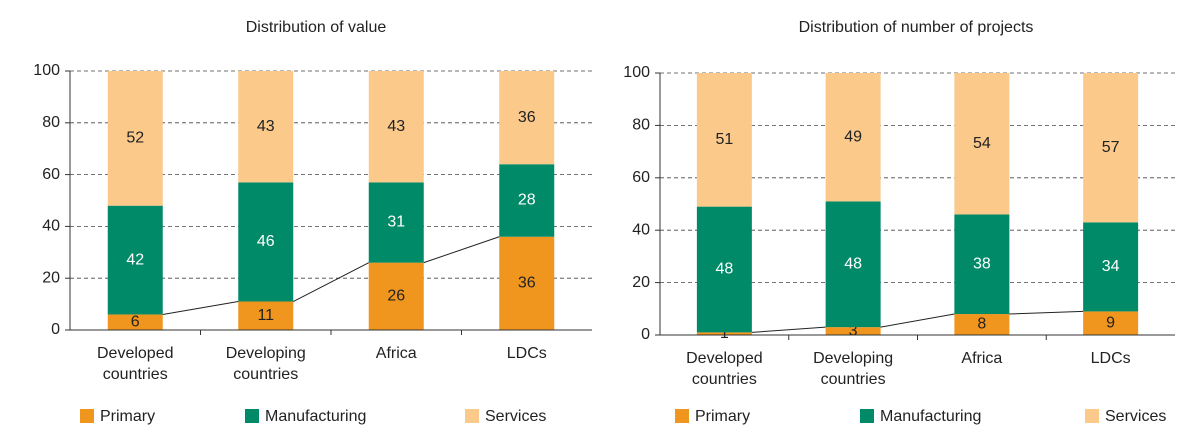 This screenshot has width=1197, height=427. I want to click on data-label: 34, so click(1111, 266).